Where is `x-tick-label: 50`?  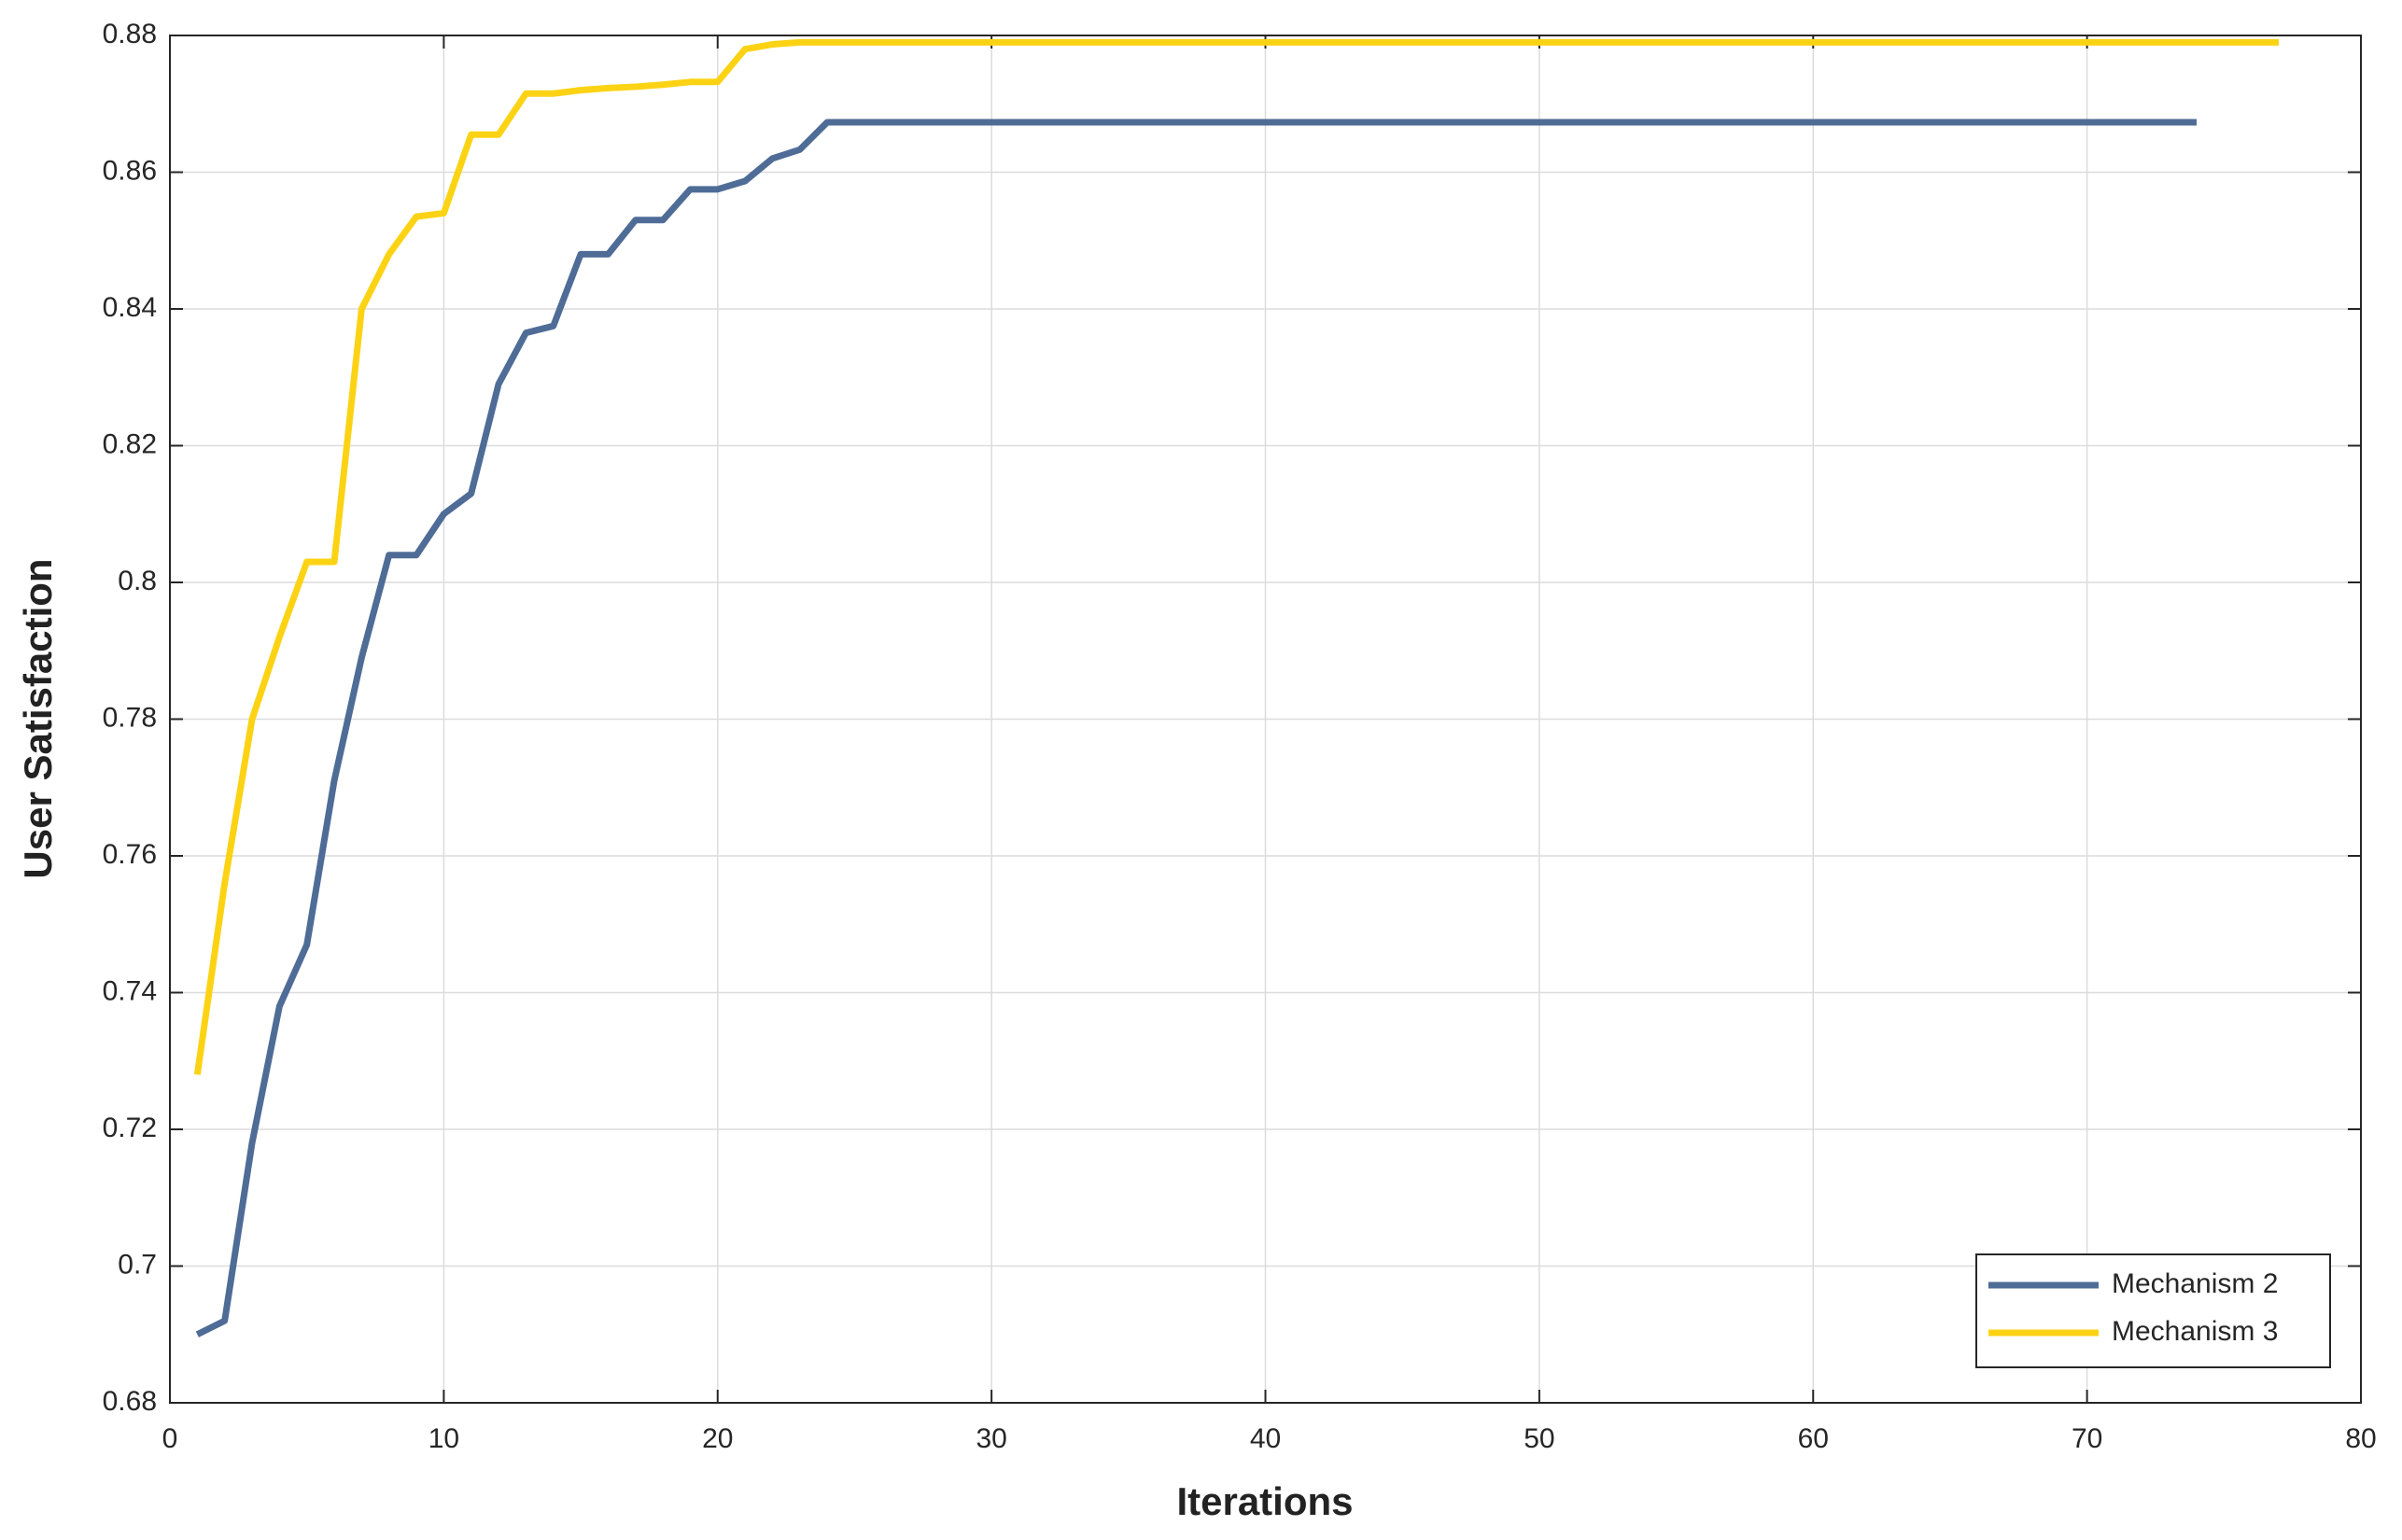 x-tick-label: 50 is located at coordinates (1539, 1438).